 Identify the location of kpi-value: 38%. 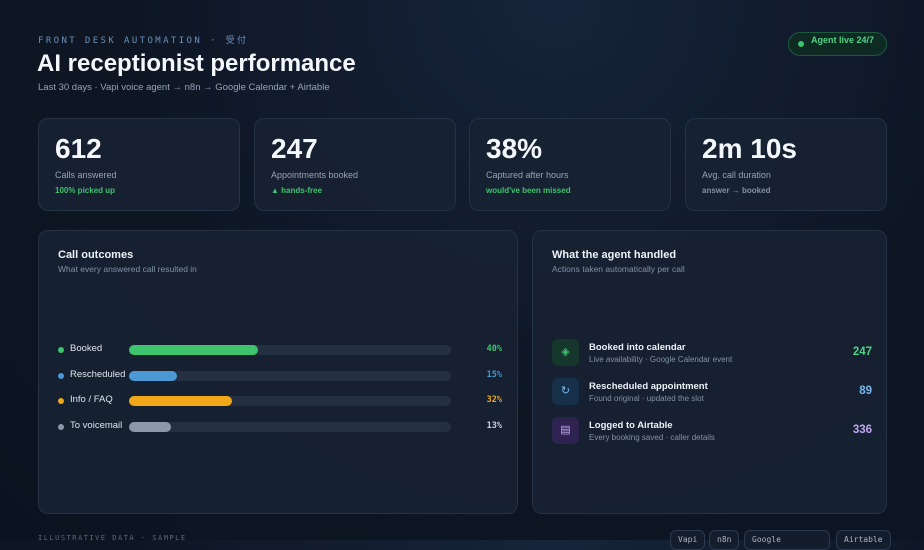
(514, 148).